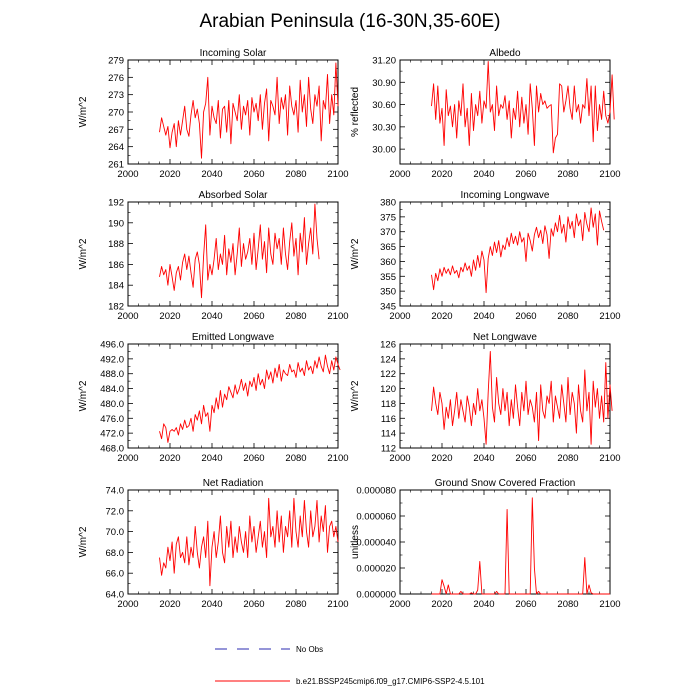  Describe the element at coordinates (115, 511) in the screenshot. I see `y-tick-label: 72.0` at that location.